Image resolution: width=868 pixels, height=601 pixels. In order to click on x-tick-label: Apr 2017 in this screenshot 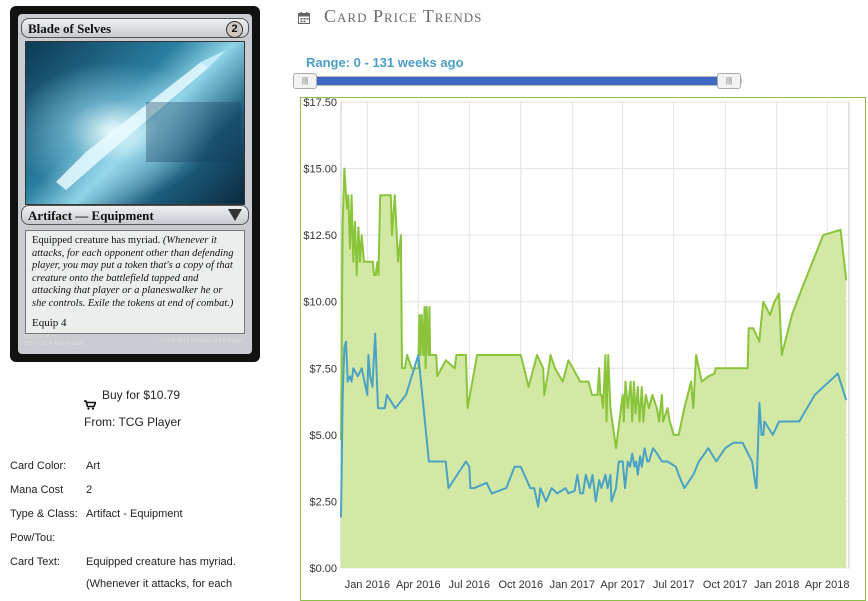, I will do `click(622, 585)`.